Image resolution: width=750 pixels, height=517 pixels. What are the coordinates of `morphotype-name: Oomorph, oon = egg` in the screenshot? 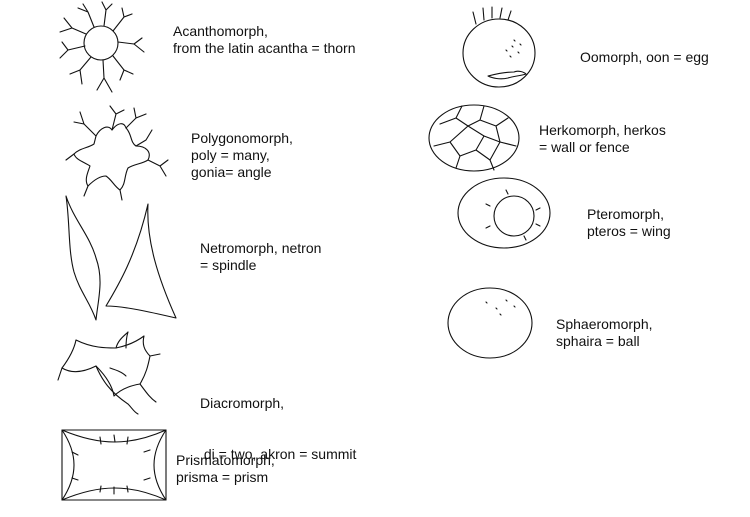 It's located at (644, 57).